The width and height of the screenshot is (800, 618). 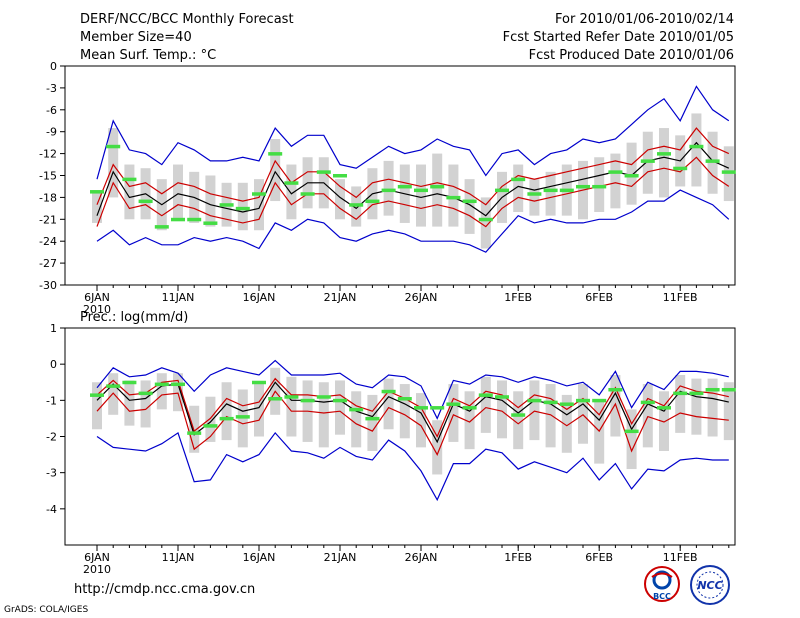 I want to click on ncc-logo-text: NCC, so click(x=709, y=585).